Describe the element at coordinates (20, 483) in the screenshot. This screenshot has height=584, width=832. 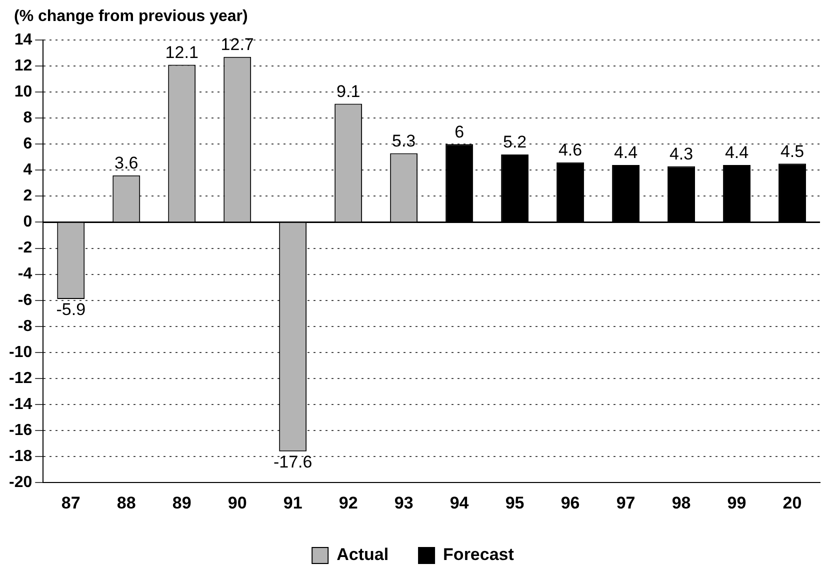
I see `y-tick-label: -20` at that location.